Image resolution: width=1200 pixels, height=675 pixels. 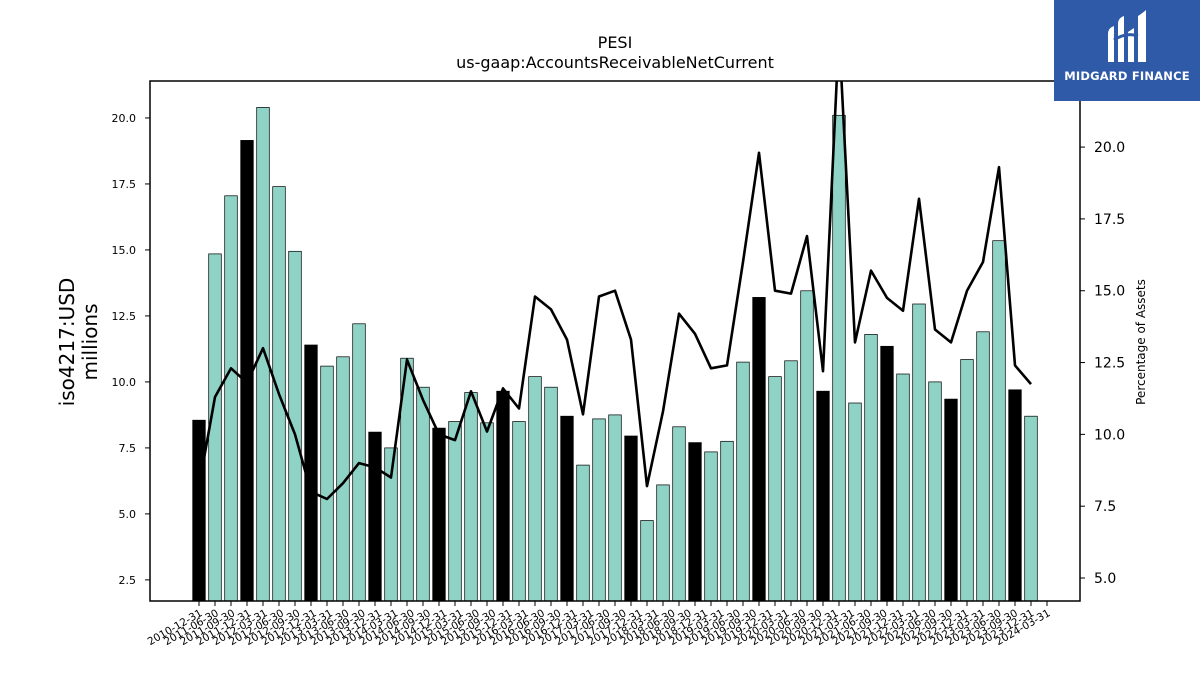 I want to click on brand-logo: MIDGARD FINANCE, so click(x=1127, y=50).